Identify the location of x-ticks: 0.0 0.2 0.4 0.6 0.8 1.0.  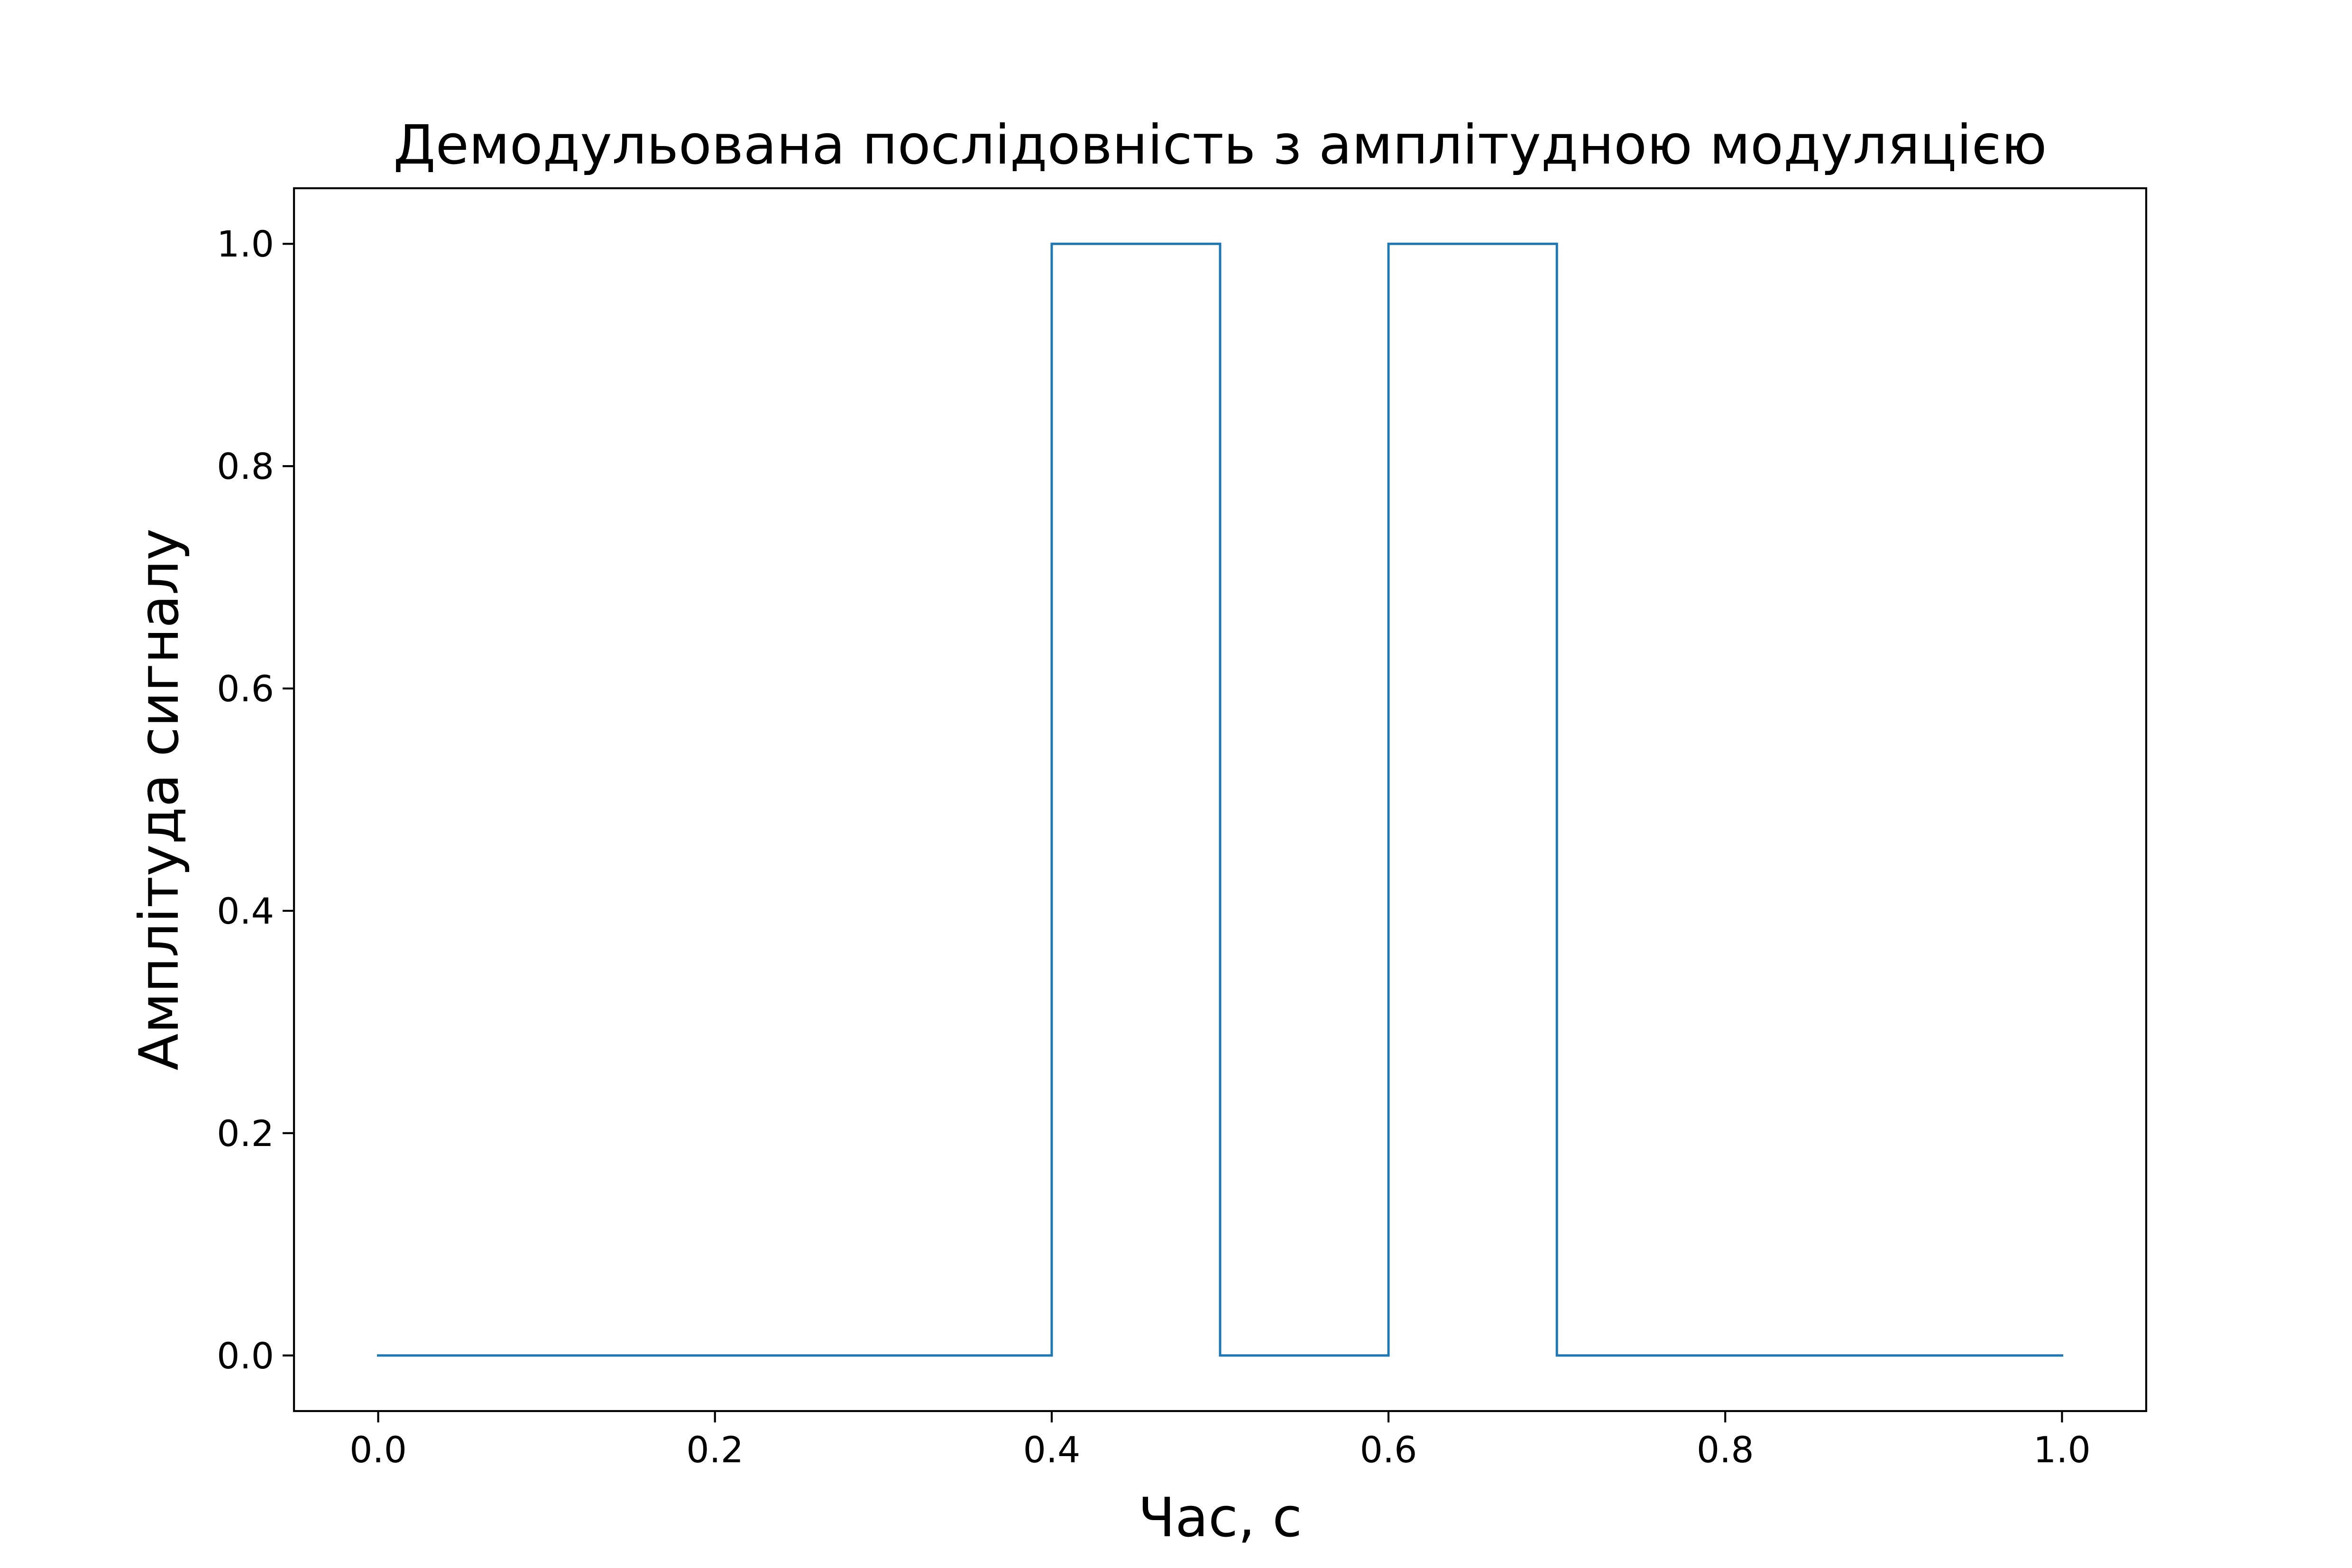
(1220, 1441).